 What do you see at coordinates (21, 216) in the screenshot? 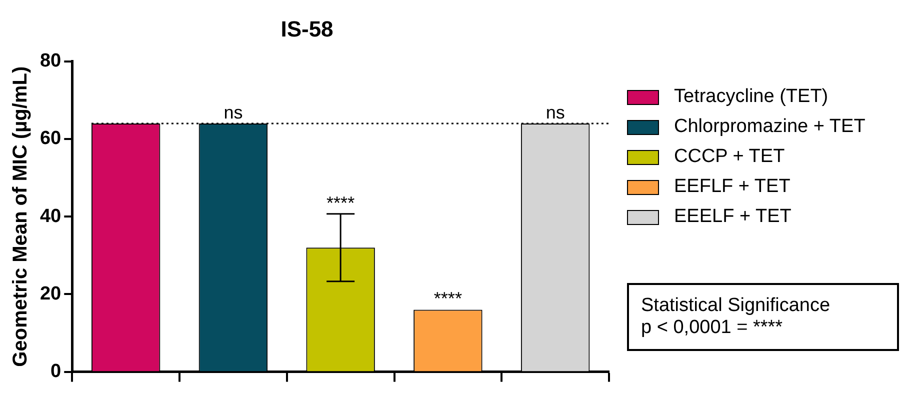
I see `y-axis-title: Geometric Mean of MIC (µg/mL)` at bounding box center [21, 216].